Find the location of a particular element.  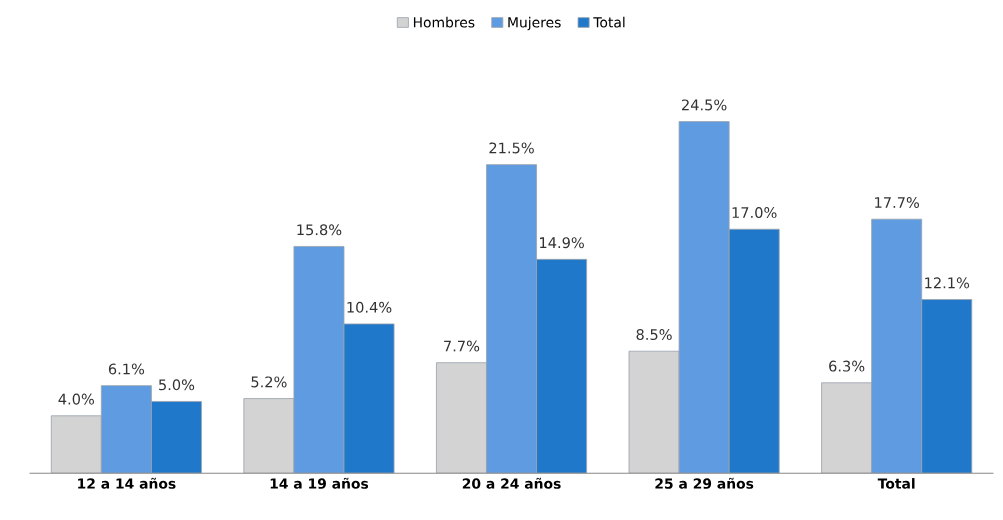

data-label: 10.4% is located at coordinates (369, 307).